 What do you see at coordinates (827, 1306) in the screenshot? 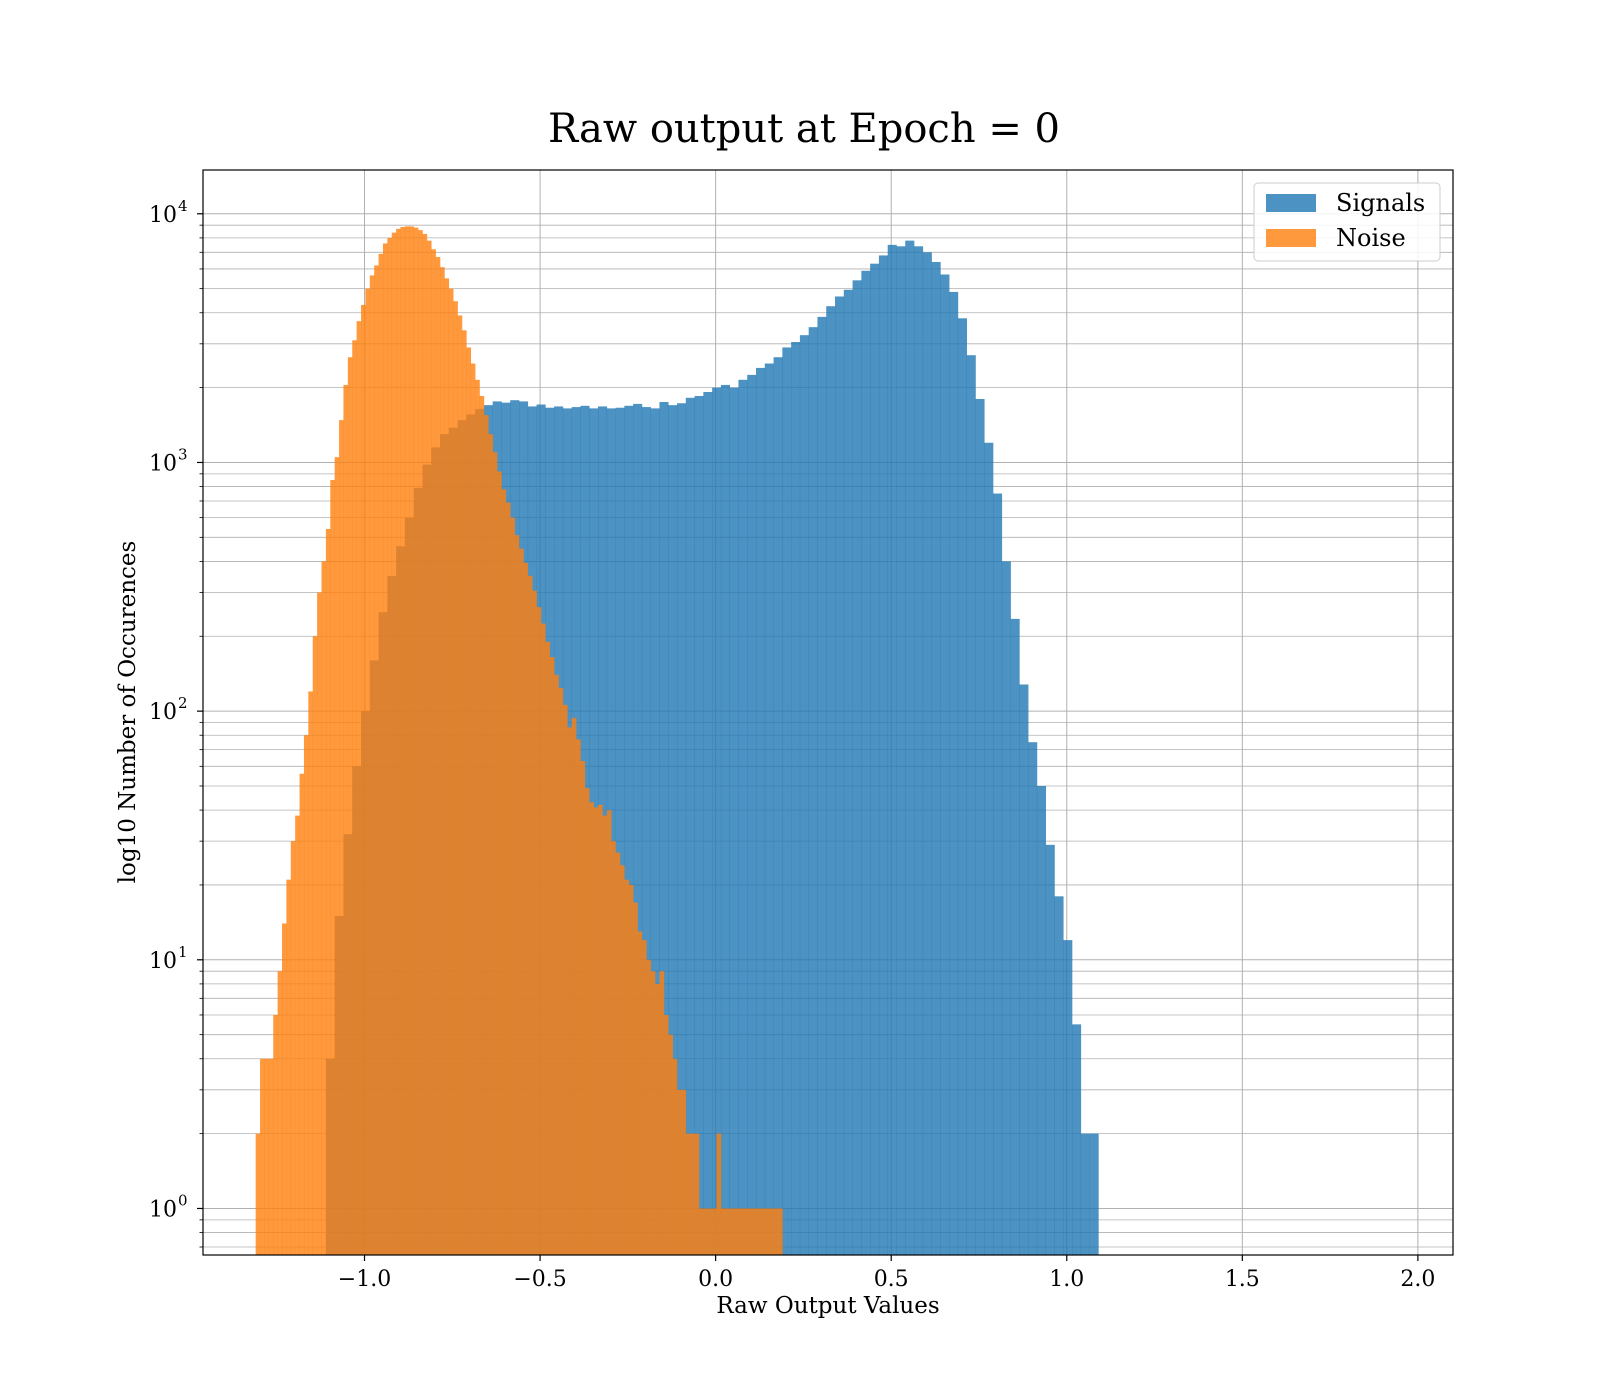
I see `x-axis-label: Raw Output Values` at bounding box center [827, 1306].